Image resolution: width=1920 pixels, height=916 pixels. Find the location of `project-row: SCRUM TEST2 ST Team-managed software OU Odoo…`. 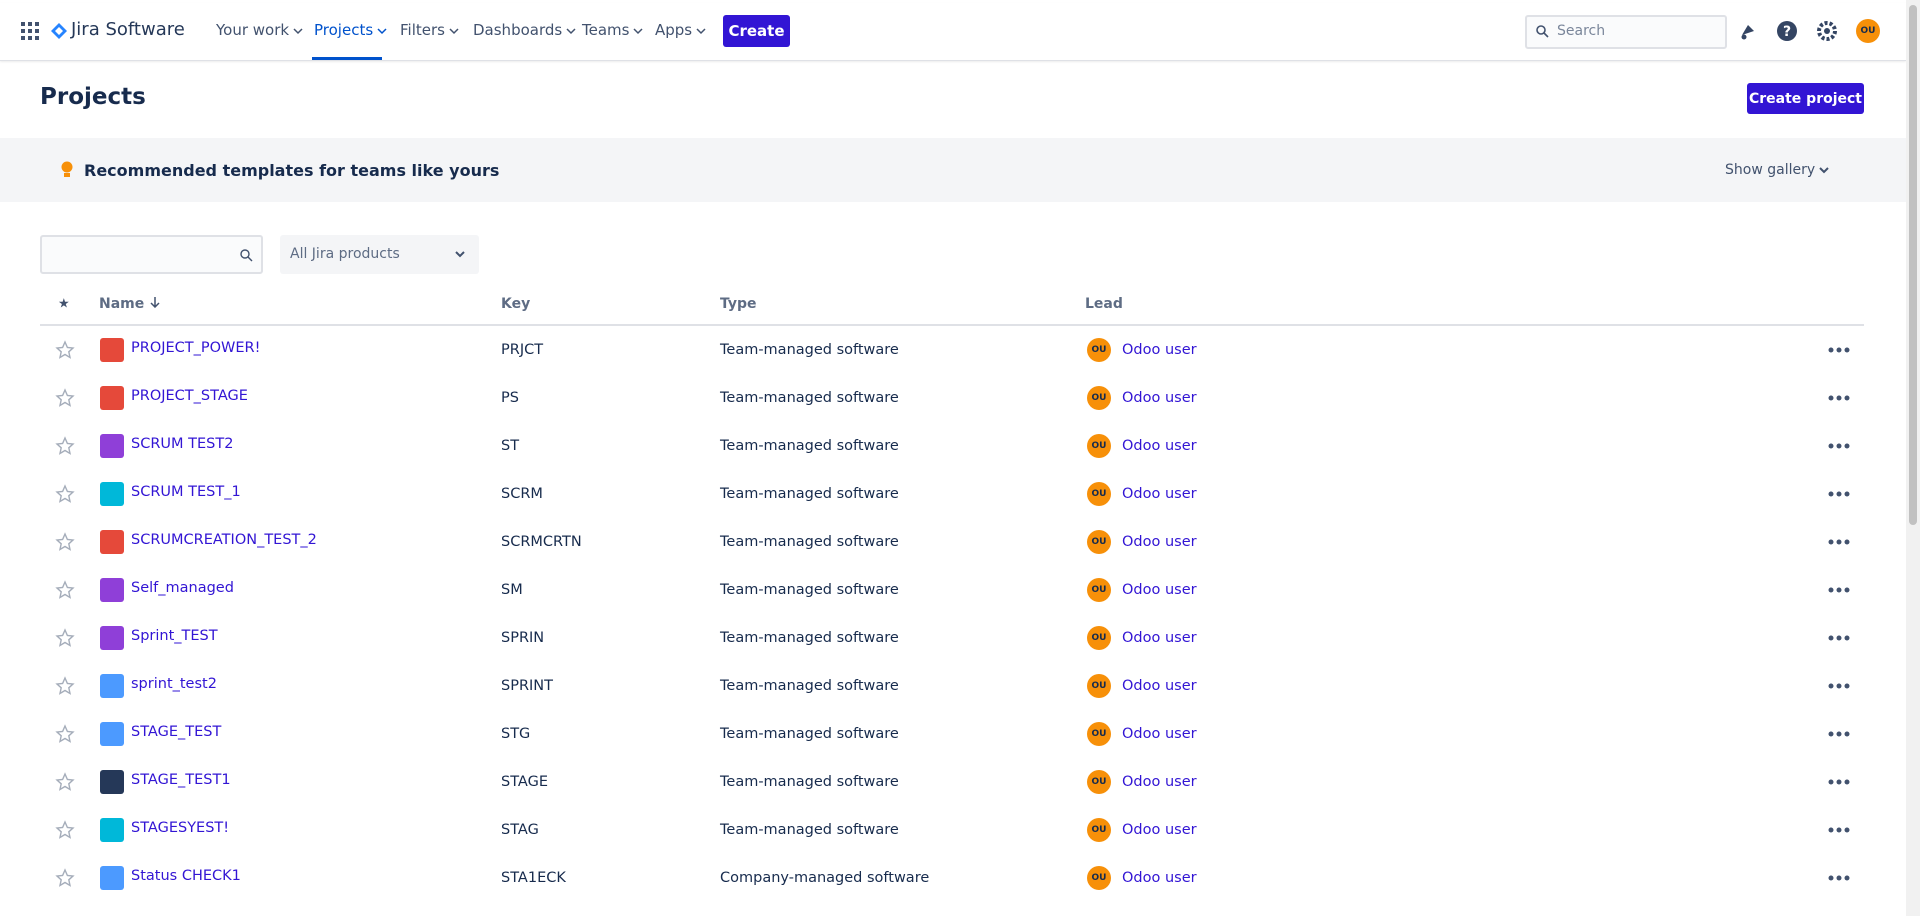

project-row: SCRUM TEST2 ST Team-managed software OU Odoo… is located at coordinates (952, 446).